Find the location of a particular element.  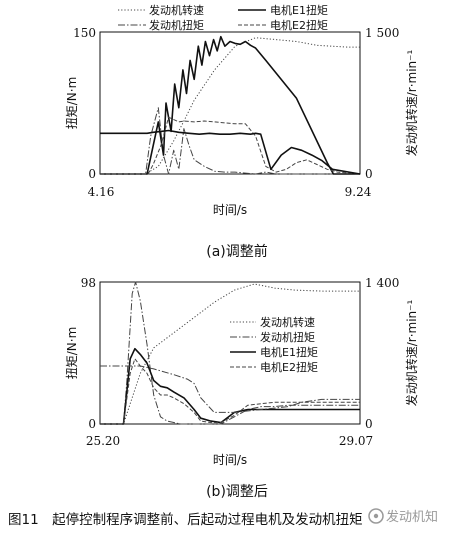

y-tick-label-top-a: 150 is located at coordinates (84, 33).